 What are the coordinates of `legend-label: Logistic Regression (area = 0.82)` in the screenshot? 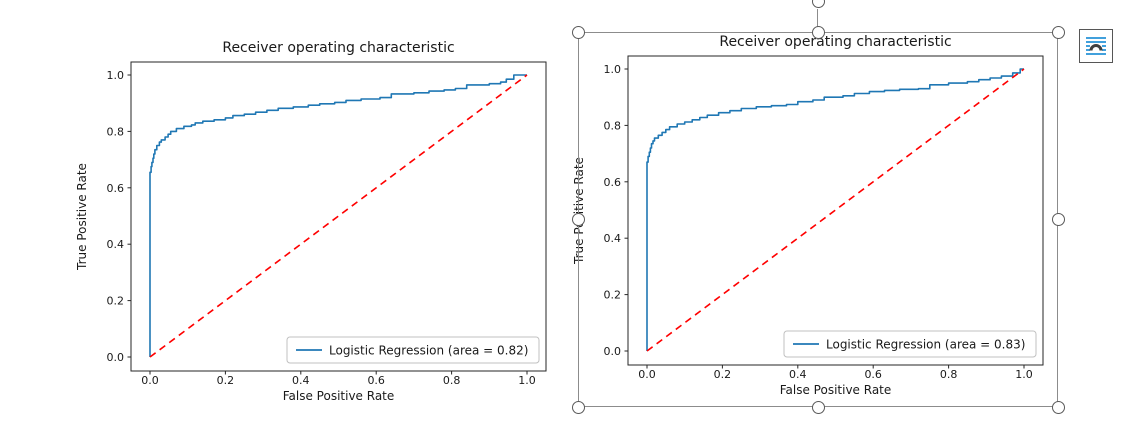 It's located at (428, 351).